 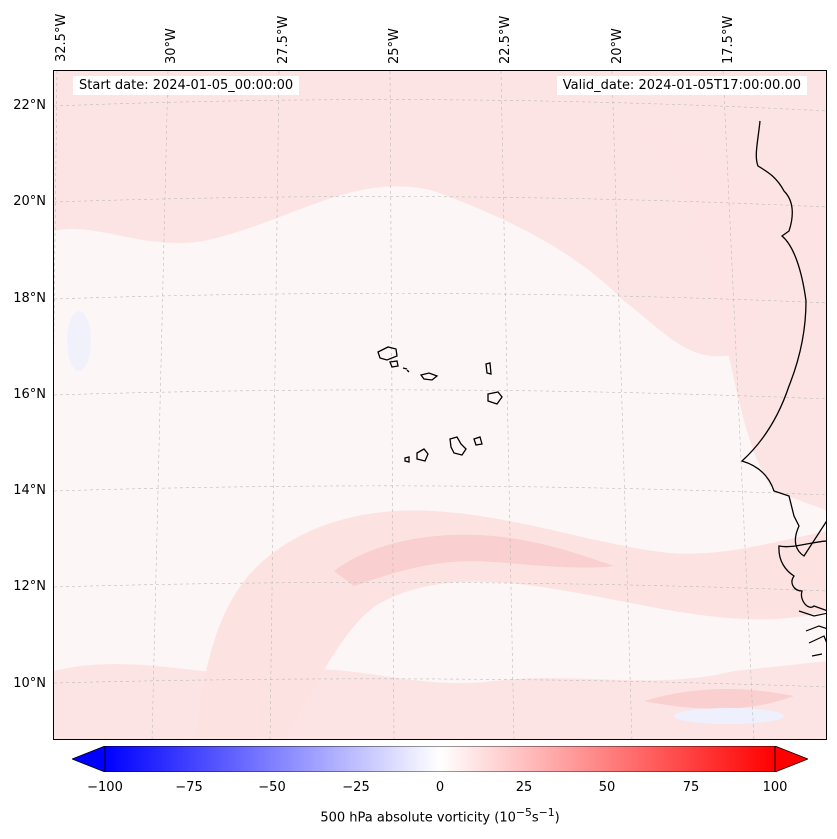 I want to click on lat-label-16n: 16°N, so click(x=29, y=394).